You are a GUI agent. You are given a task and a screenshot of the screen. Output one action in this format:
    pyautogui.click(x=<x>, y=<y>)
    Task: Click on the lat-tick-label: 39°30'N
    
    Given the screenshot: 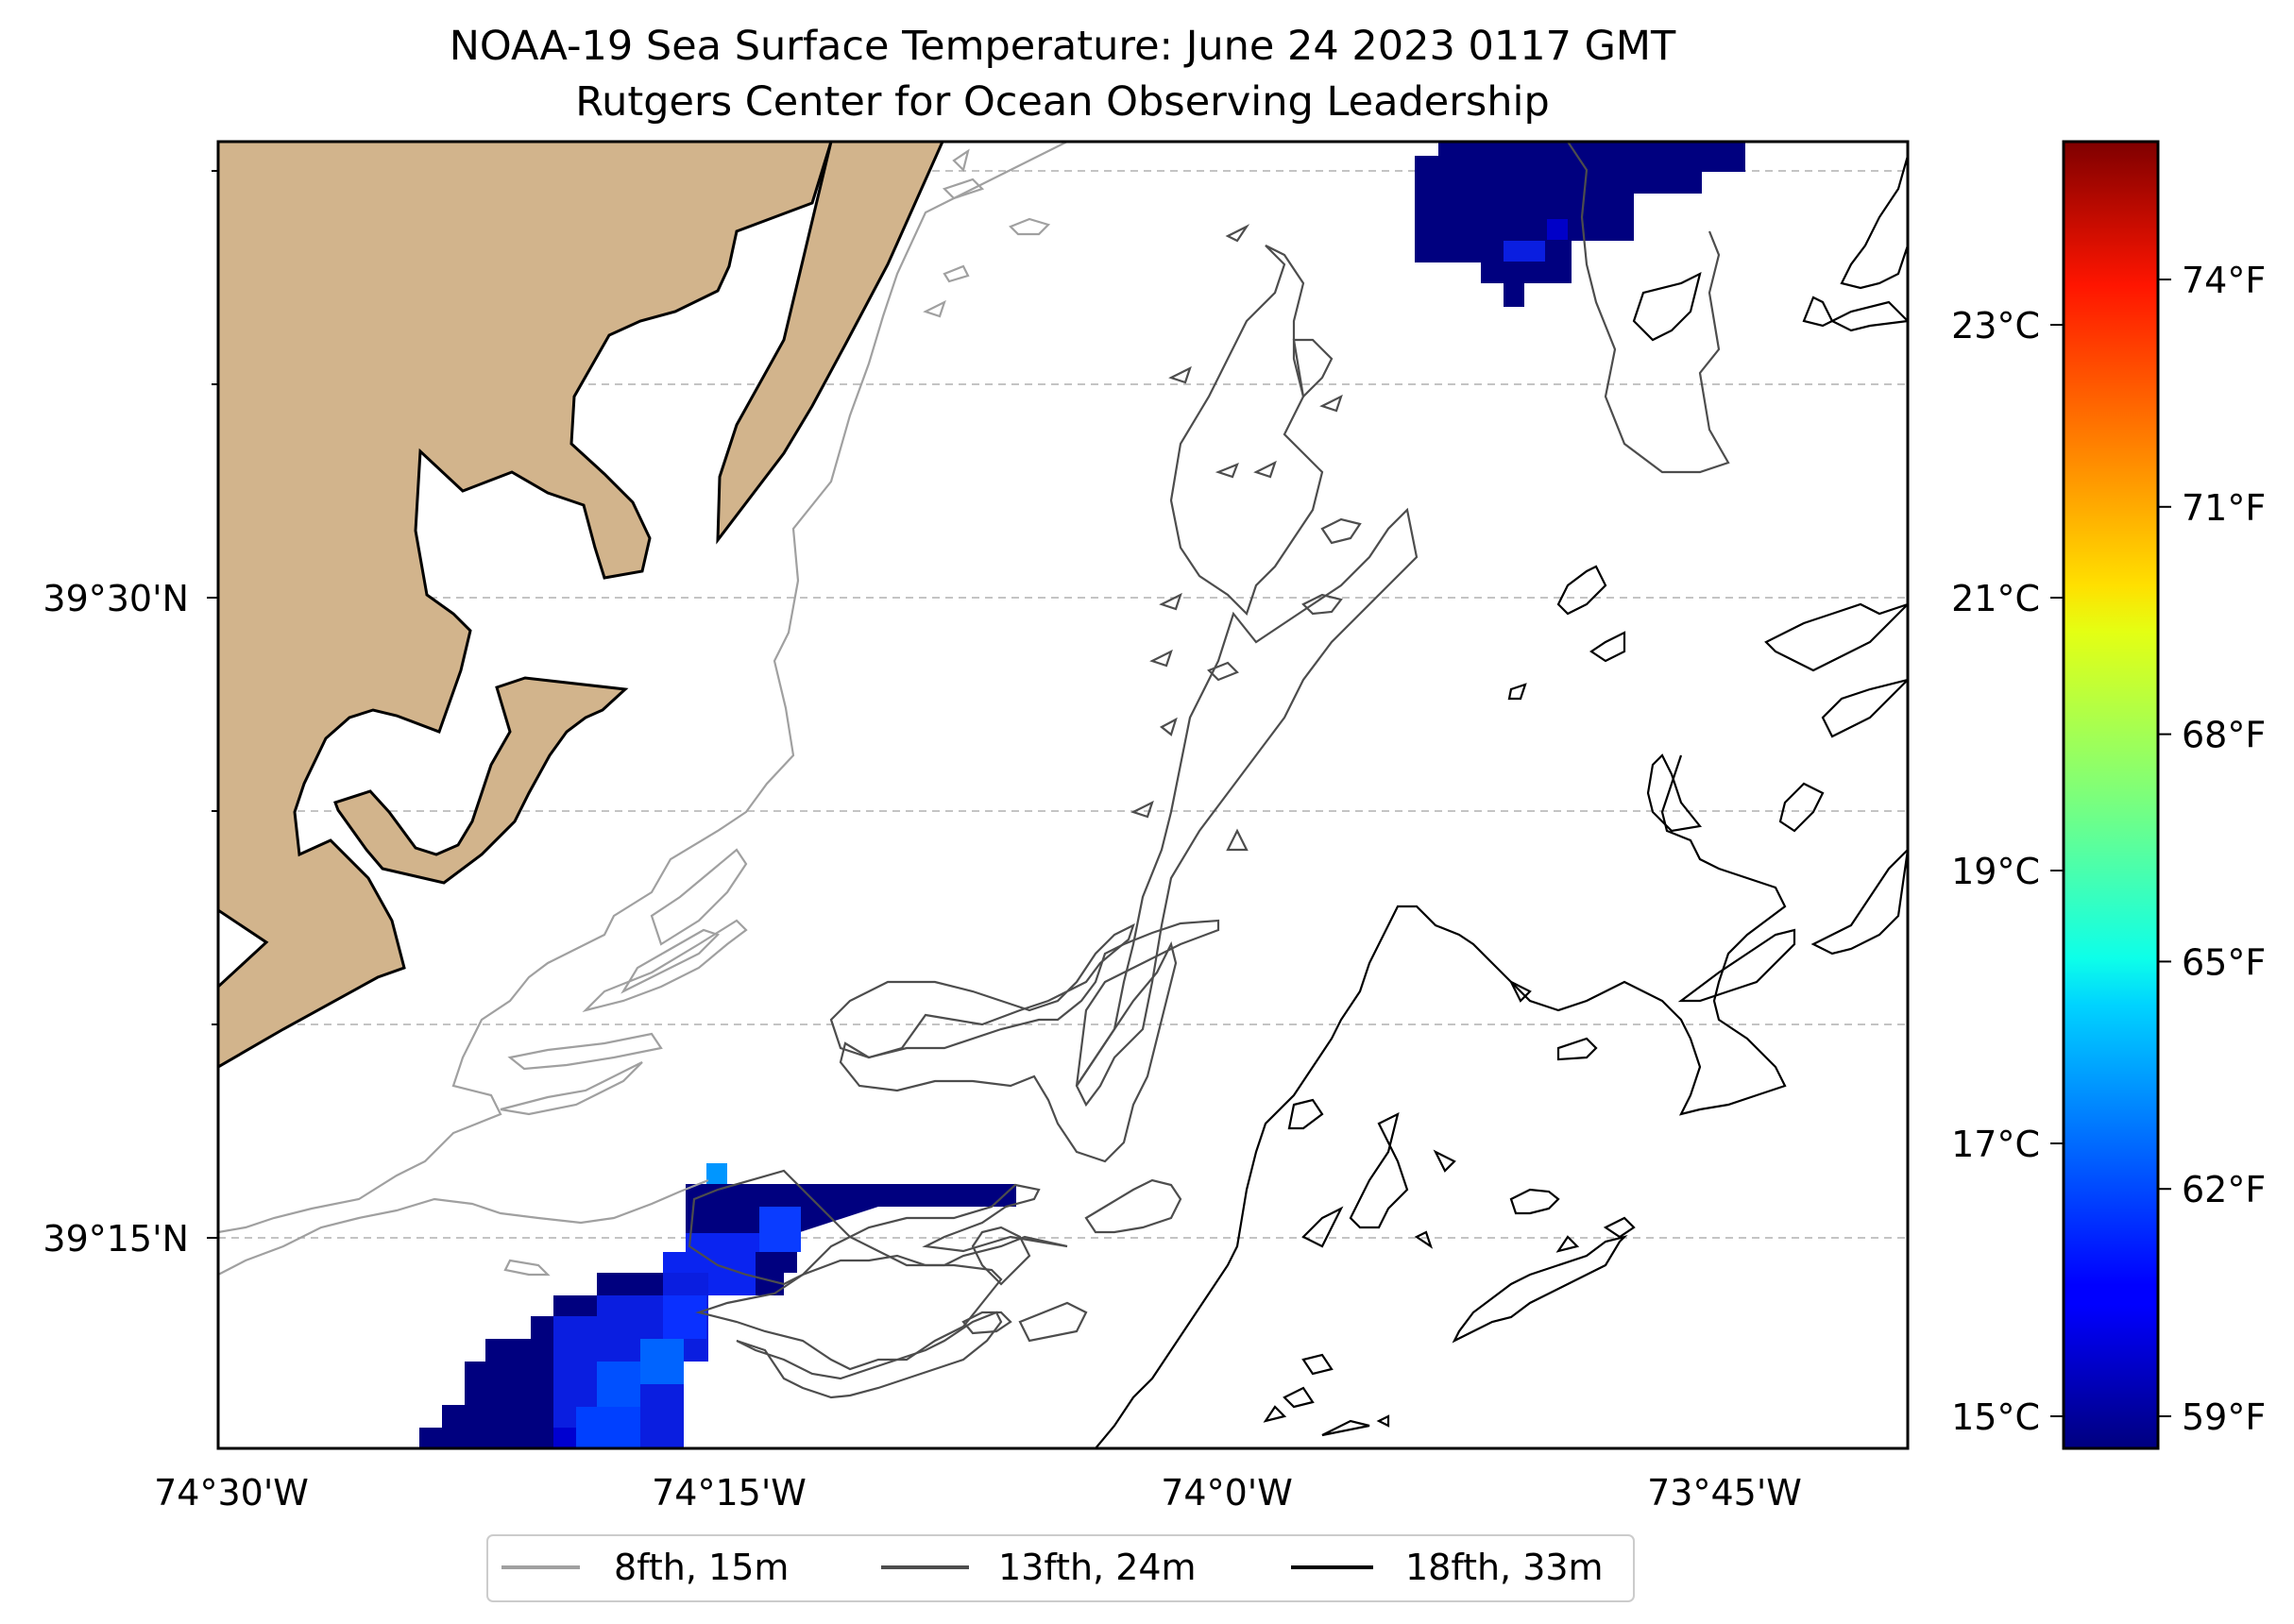 What is the action you would take?
    pyautogui.click(x=115, y=598)
    